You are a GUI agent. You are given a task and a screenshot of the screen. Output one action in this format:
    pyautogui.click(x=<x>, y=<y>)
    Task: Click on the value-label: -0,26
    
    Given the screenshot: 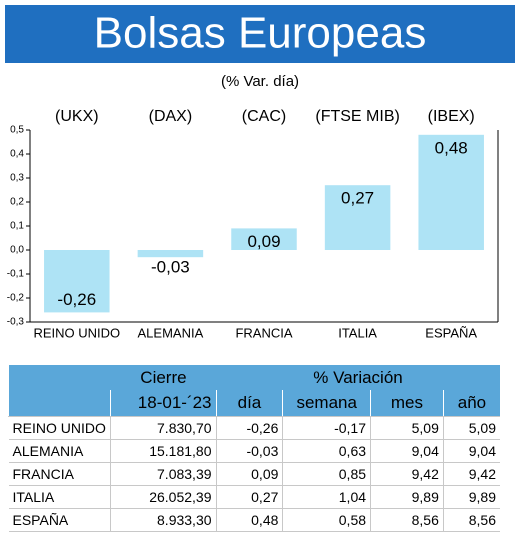 What is the action you would take?
    pyautogui.click(x=76, y=299)
    